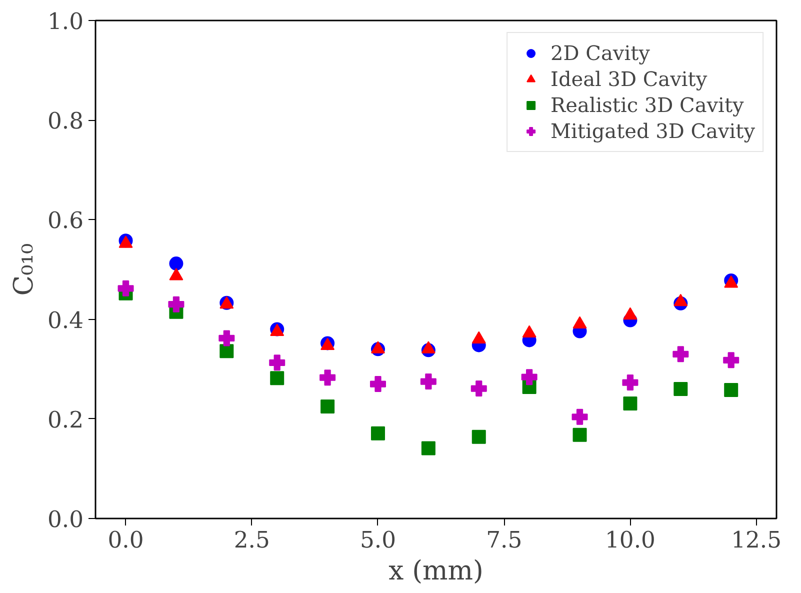 This screenshot has width=801, height=593. I want to click on x-tick-label: 0.0, so click(126, 541).